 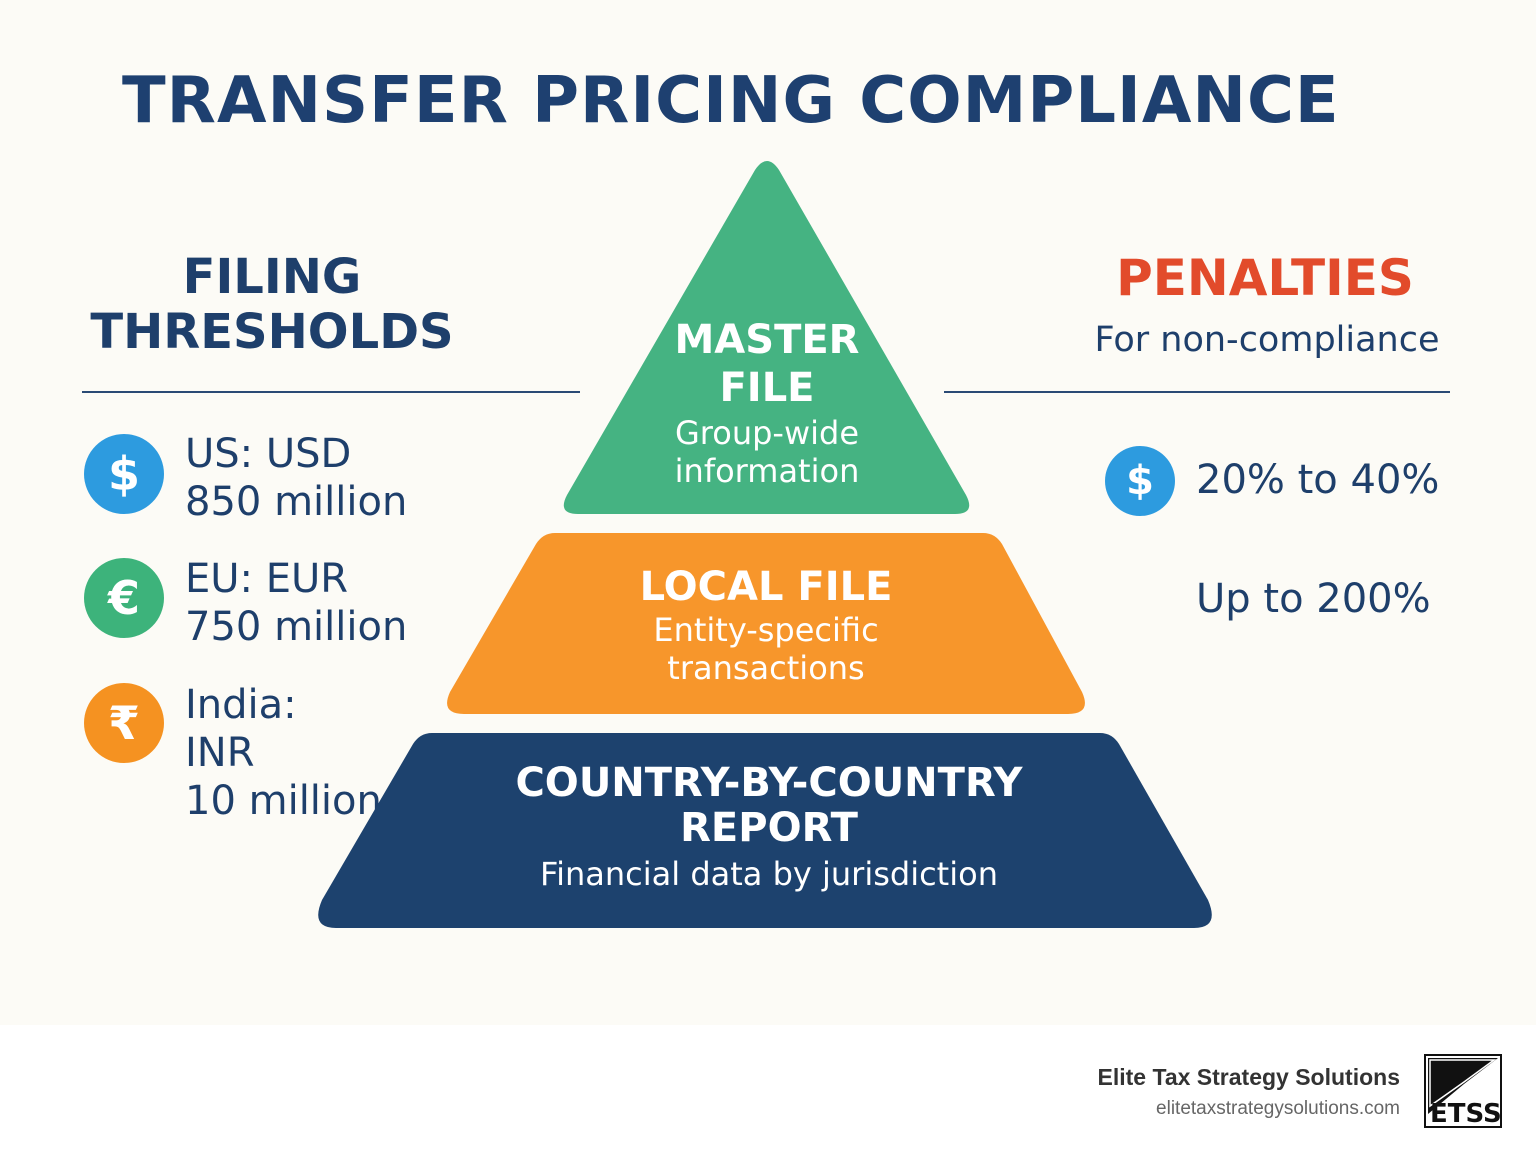 I want to click on logo-lettering: ETSS, so click(x=1466, y=1113).